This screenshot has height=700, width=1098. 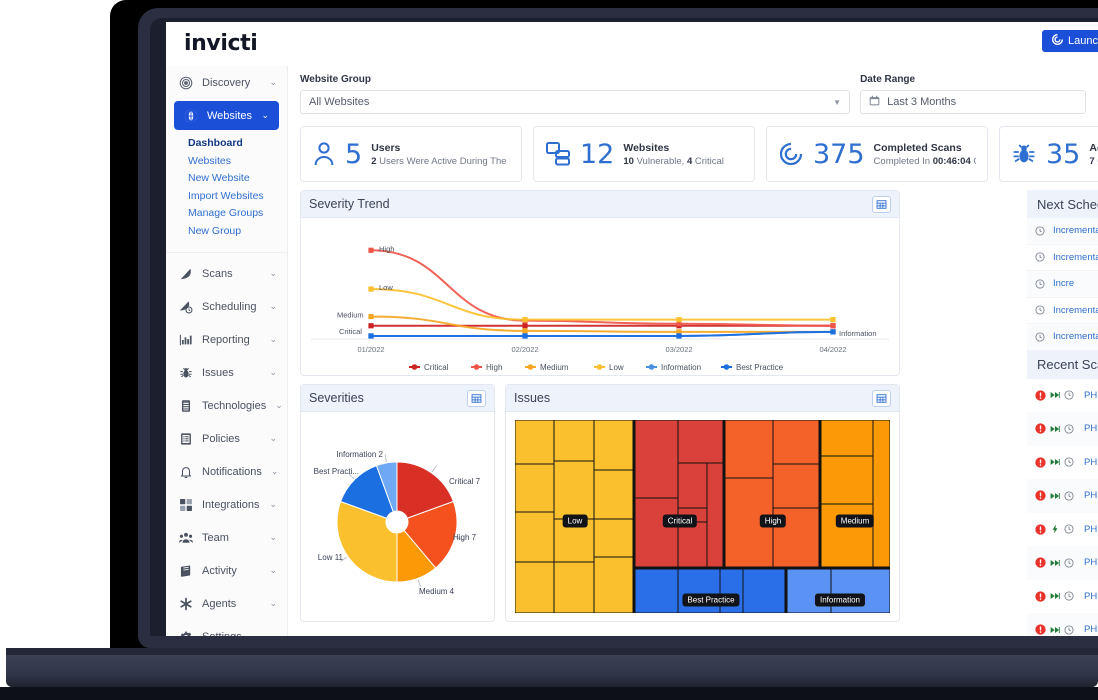 I want to click on website-group-value: All Websites, so click(x=339, y=102).